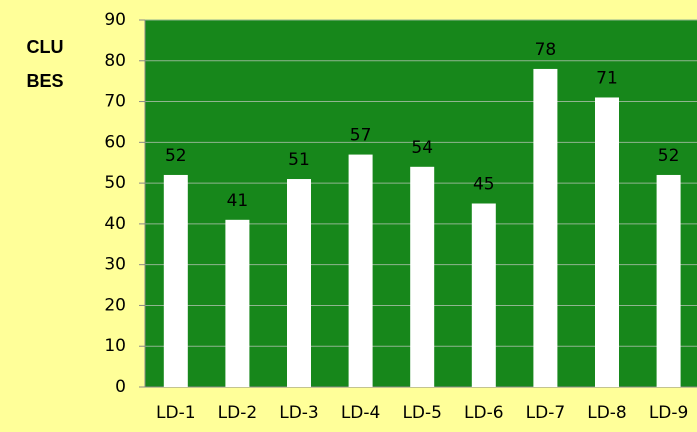 The width and height of the screenshot is (697, 432). I want to click on y-tick-label: 10, so click(115, 346).